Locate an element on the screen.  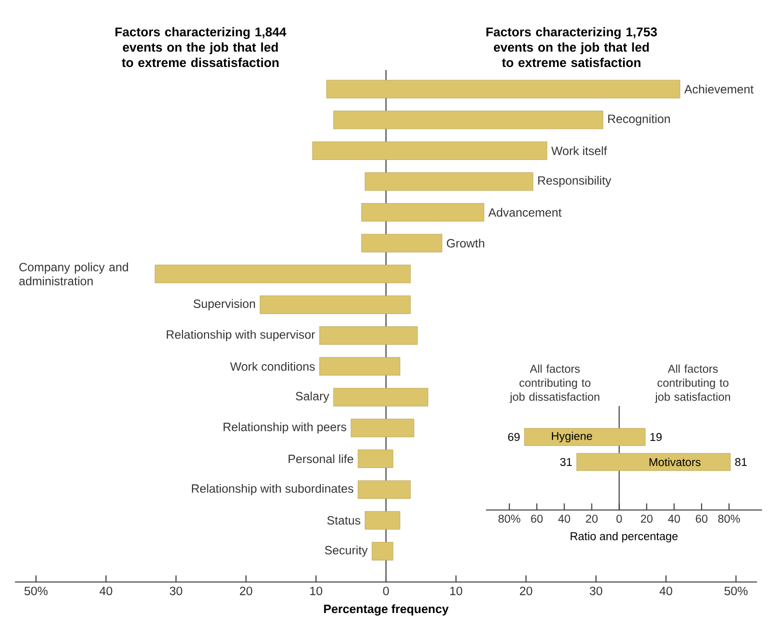
y-tick-label: Responsibility is located at coordinates (575, 182).